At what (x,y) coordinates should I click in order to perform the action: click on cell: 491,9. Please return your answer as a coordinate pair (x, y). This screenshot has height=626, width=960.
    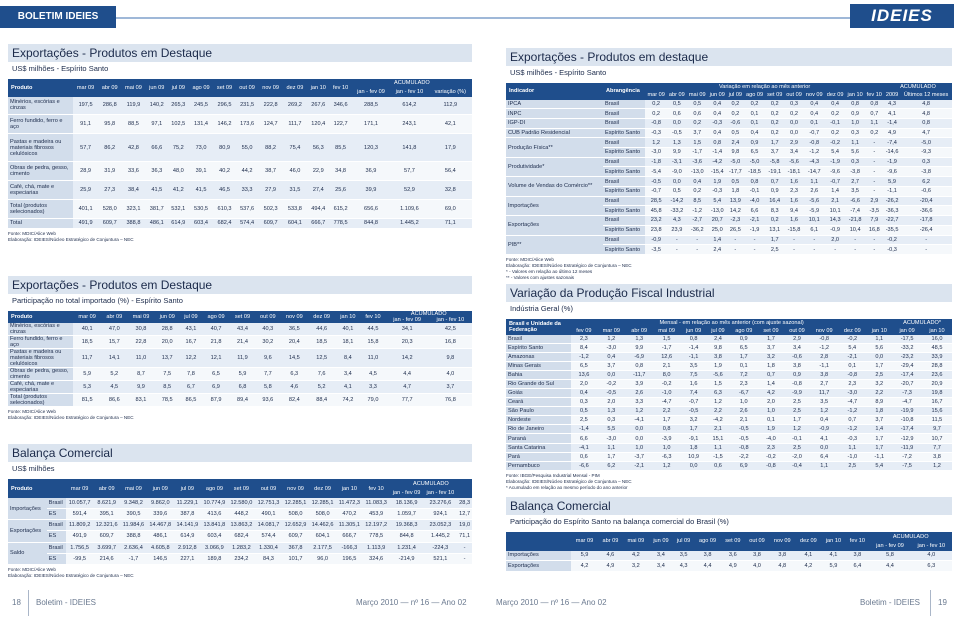
    Looking at the image, I should click on (80, 536).